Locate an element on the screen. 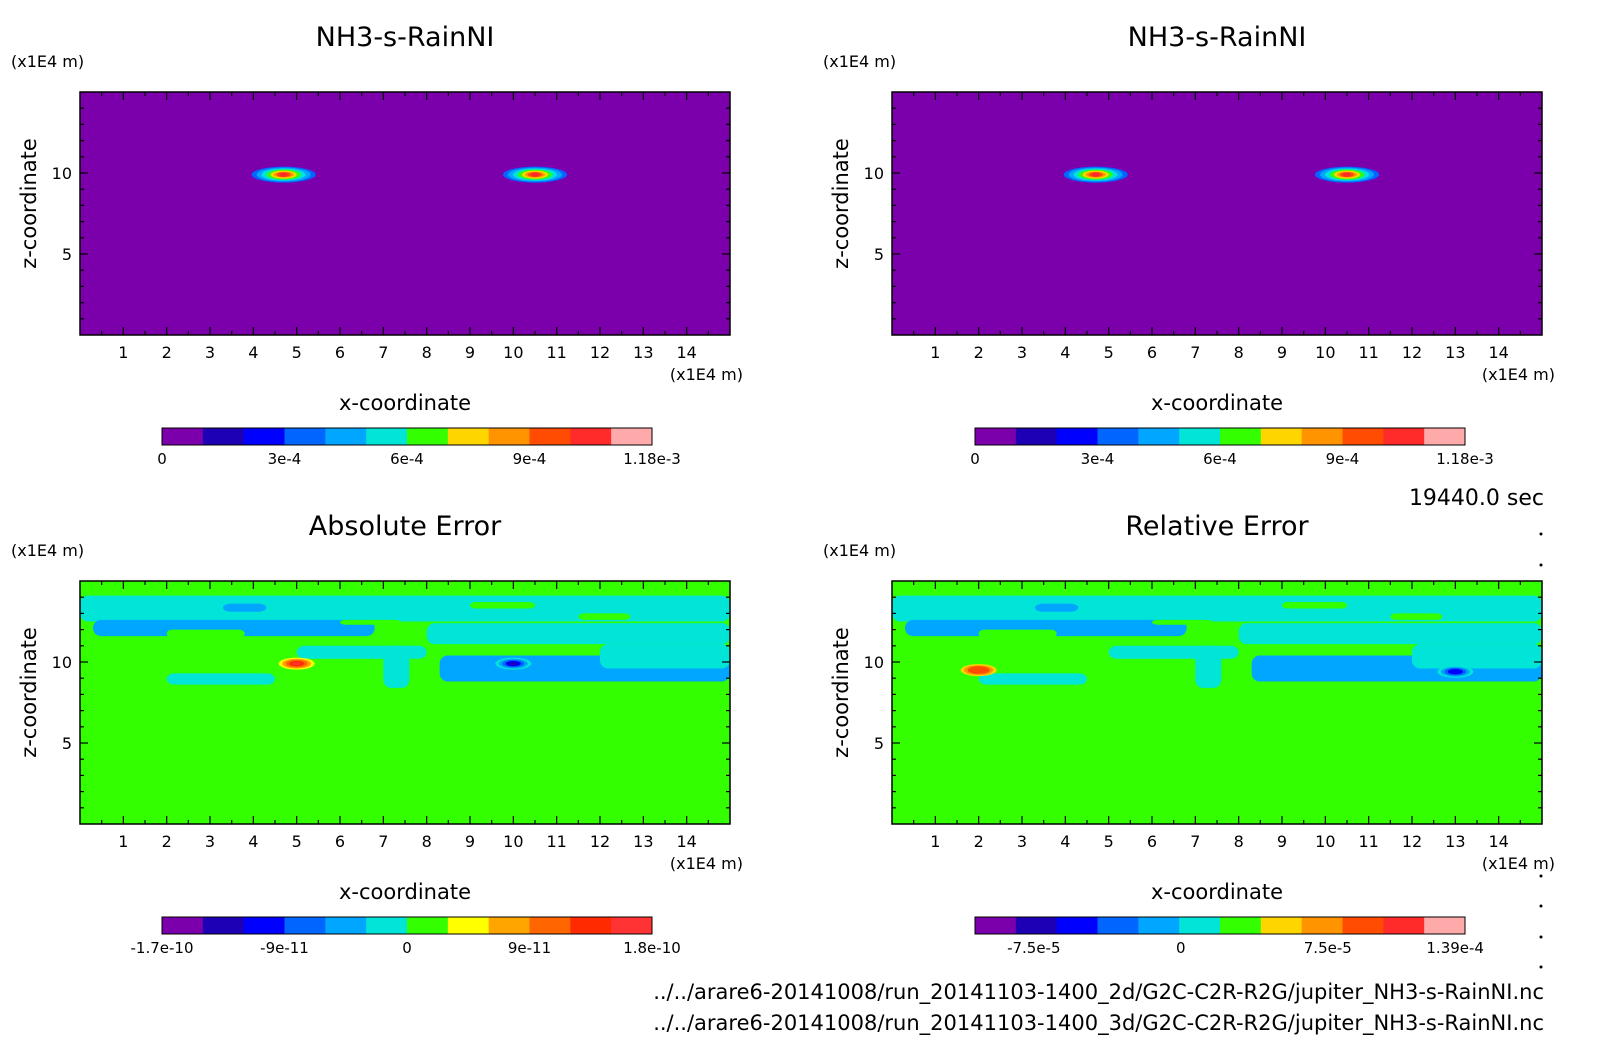  rain-blob is located at coordinates (1095, 174).